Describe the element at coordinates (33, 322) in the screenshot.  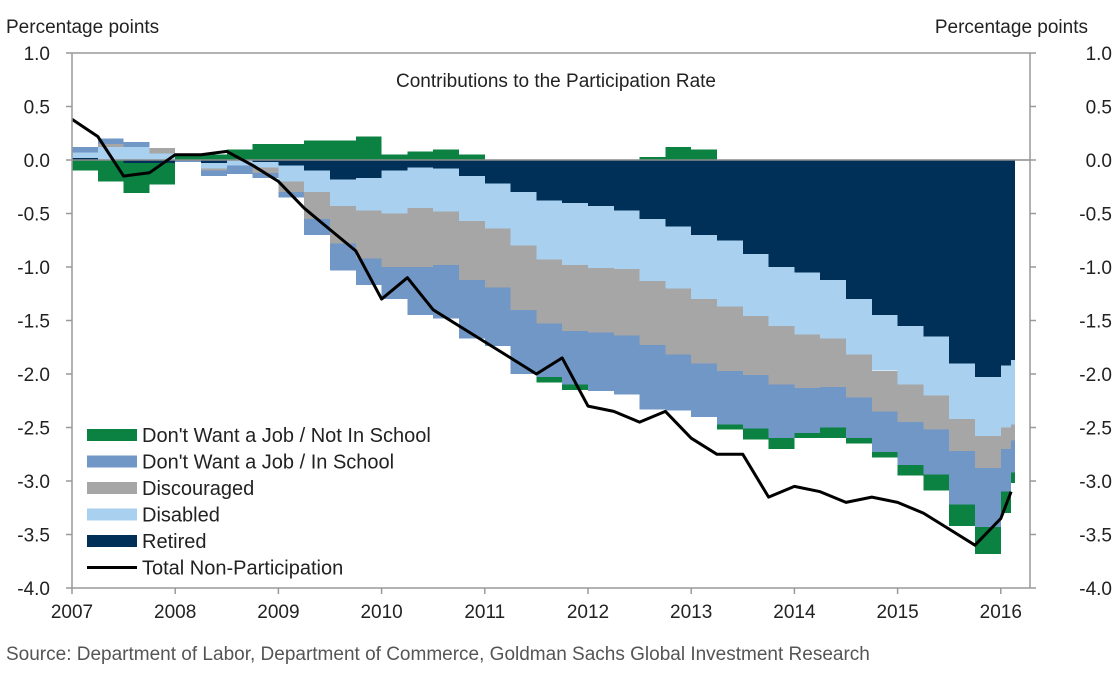
I see `y-tick-label-left: -1.5` at that location.